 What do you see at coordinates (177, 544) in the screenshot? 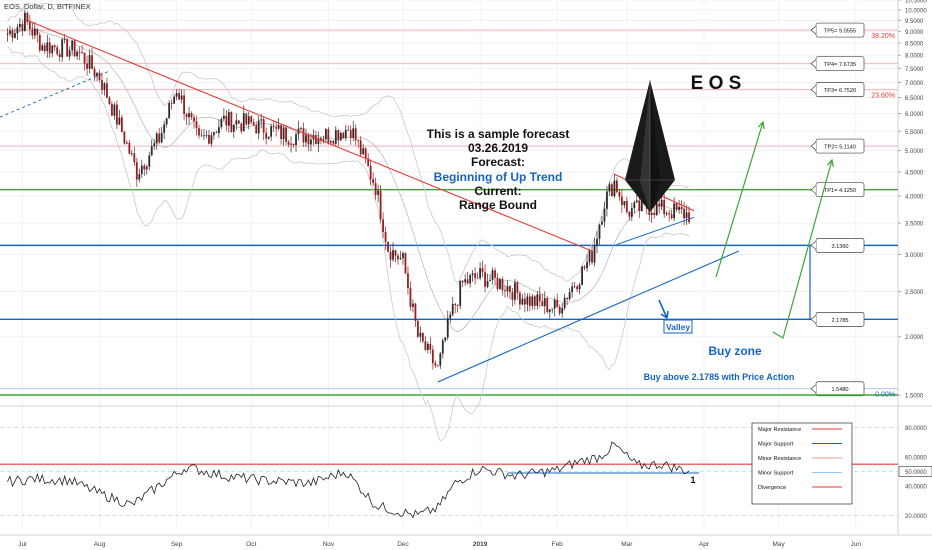
I see `x-tick-label: Sep` at bounding box center [177, 544].